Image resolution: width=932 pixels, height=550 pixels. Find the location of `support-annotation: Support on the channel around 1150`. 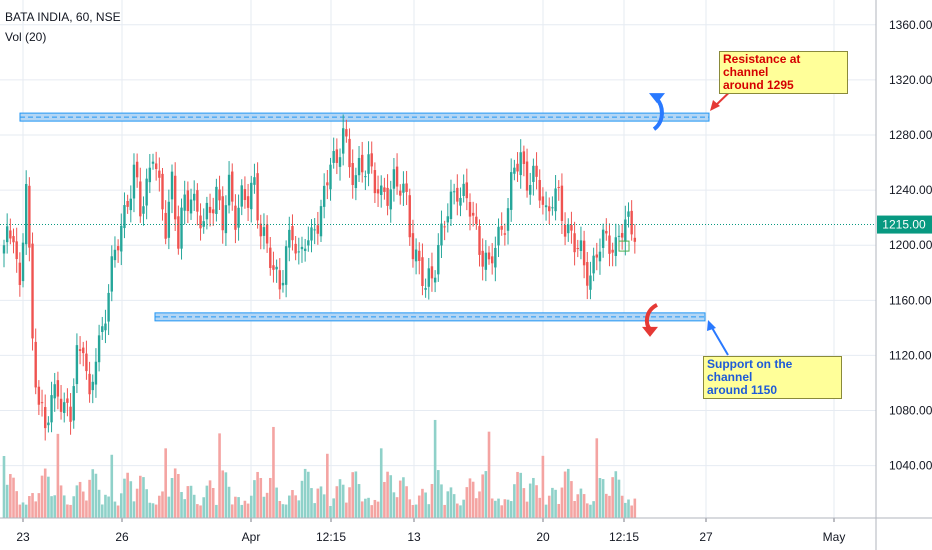

support-annotation: Support on the channel around 1150 is located at coordinates (772, 377).